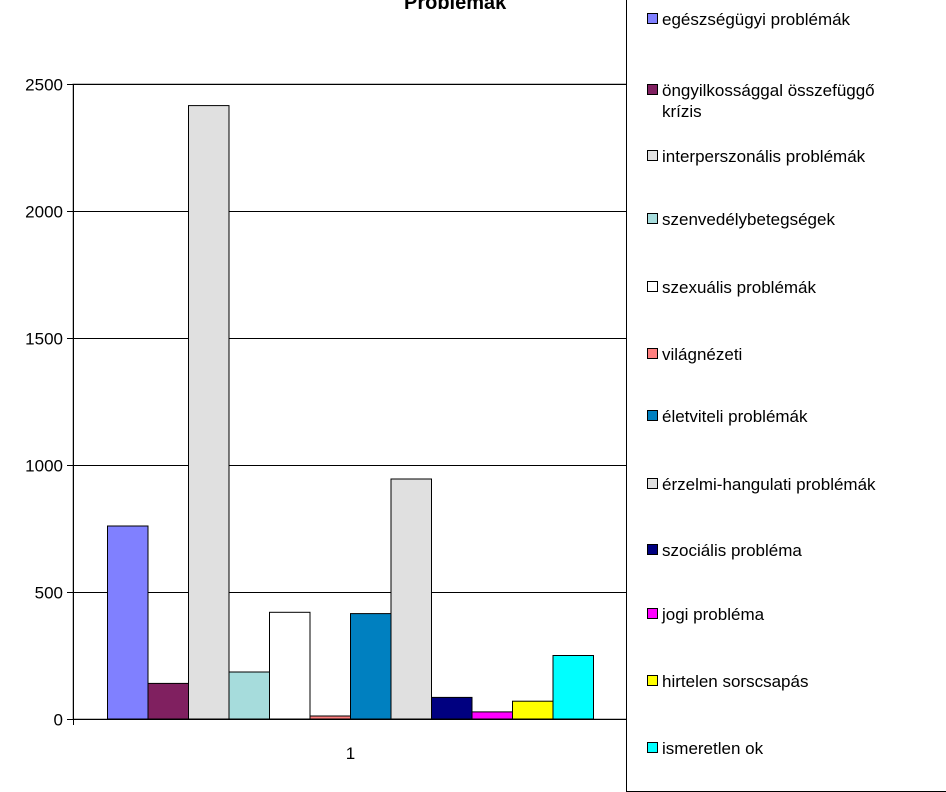 The width and height of the screenshot is (946, 792). Describe the element at coordinates (735, 416) in the screenshot. I see `legend-label: életviteli problémák` at that location.